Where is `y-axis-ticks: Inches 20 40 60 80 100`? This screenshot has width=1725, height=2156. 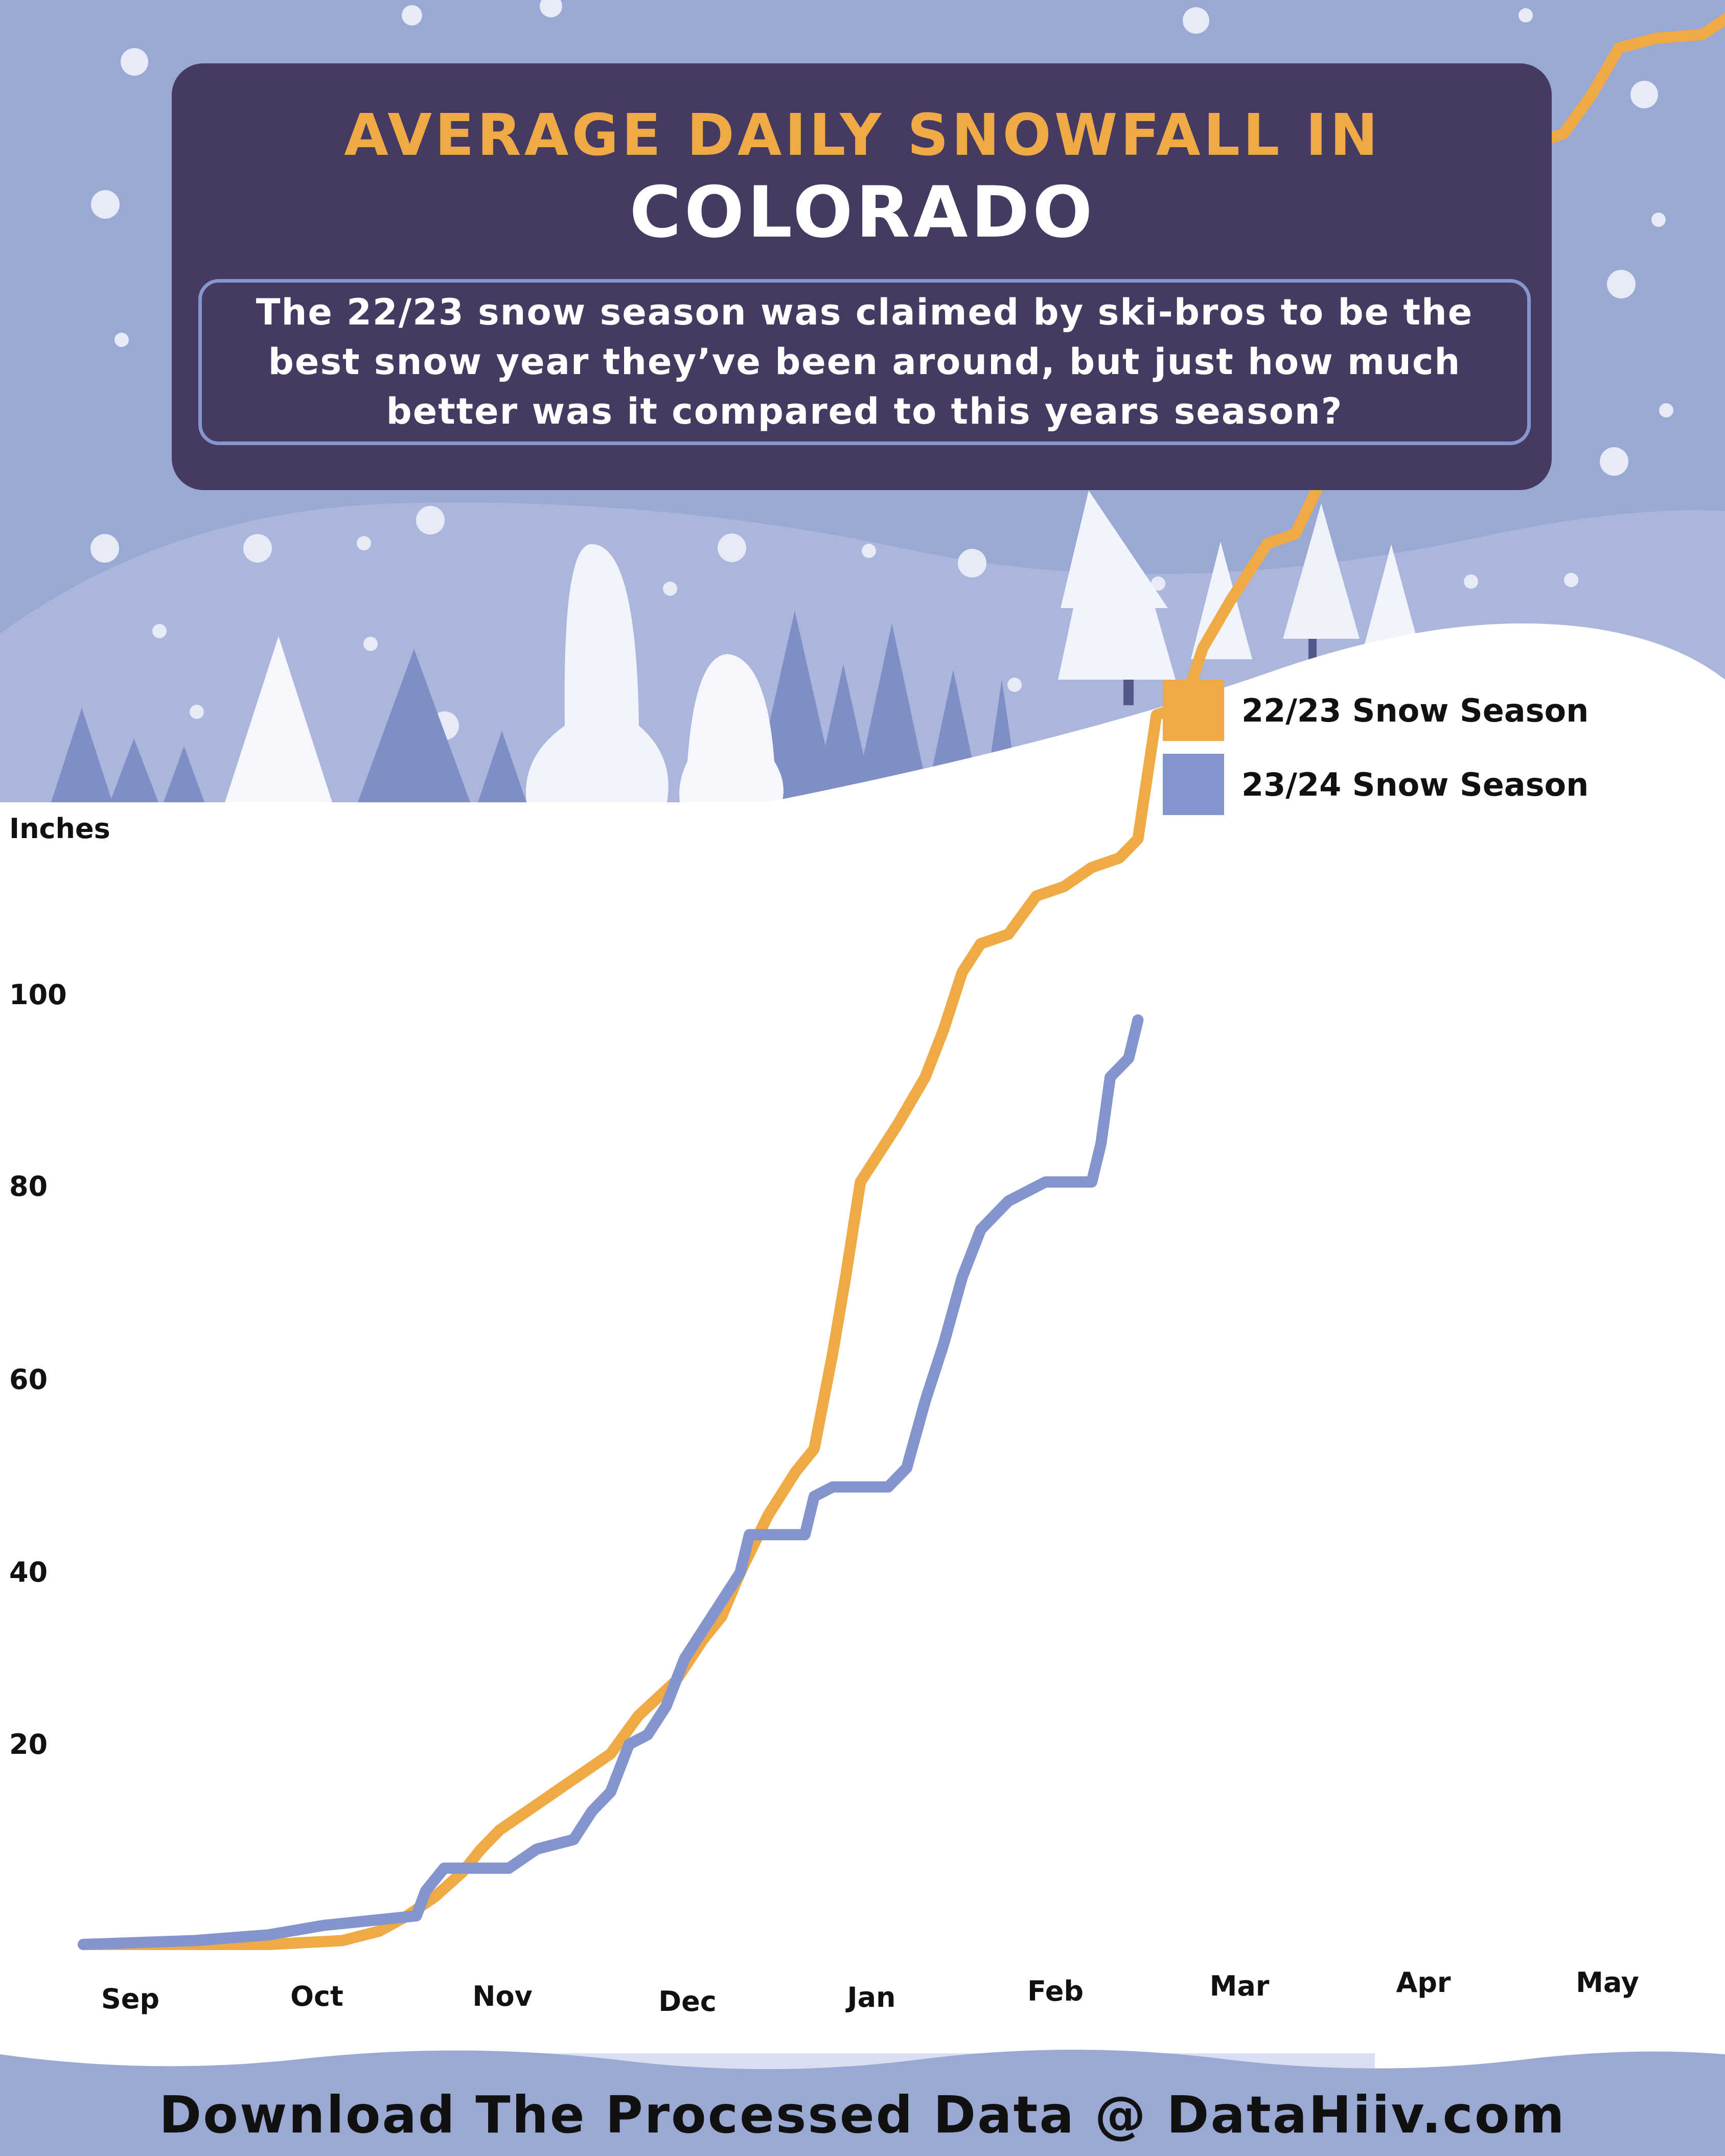
y-axis-ticks: Inches 20 40 60 80 100 is located at coordinates (59, 1286).